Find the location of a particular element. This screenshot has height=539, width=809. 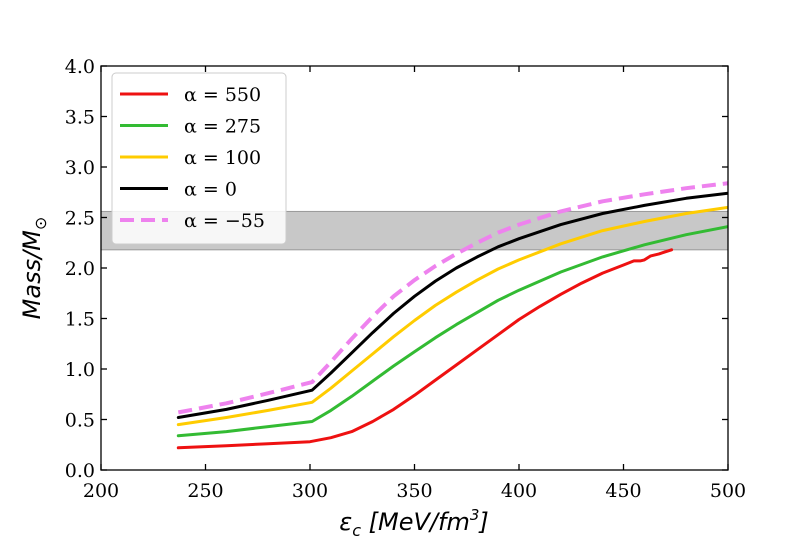

y-tick-label: 2.0 is located at coordinates (80, 269).